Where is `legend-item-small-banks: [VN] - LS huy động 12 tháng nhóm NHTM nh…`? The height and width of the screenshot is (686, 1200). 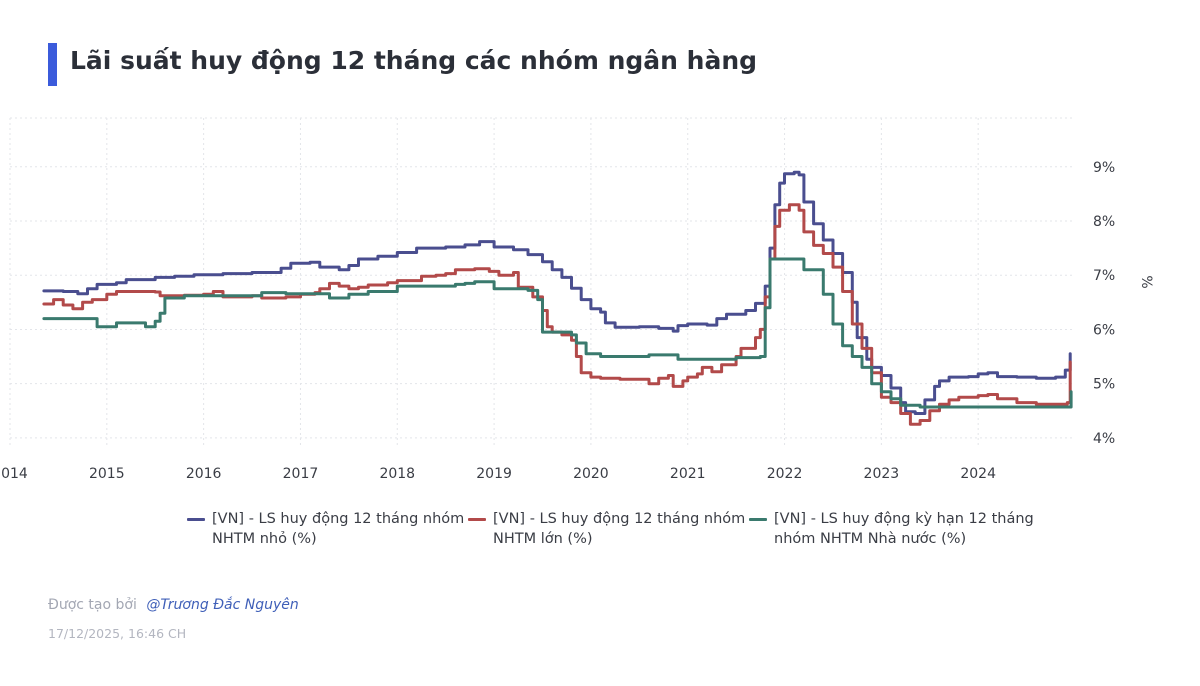 legend-item-small-banks: [VN] - LS huy động 12 tháng nhóm NHTM nh… is located at coordinates (332, 529).